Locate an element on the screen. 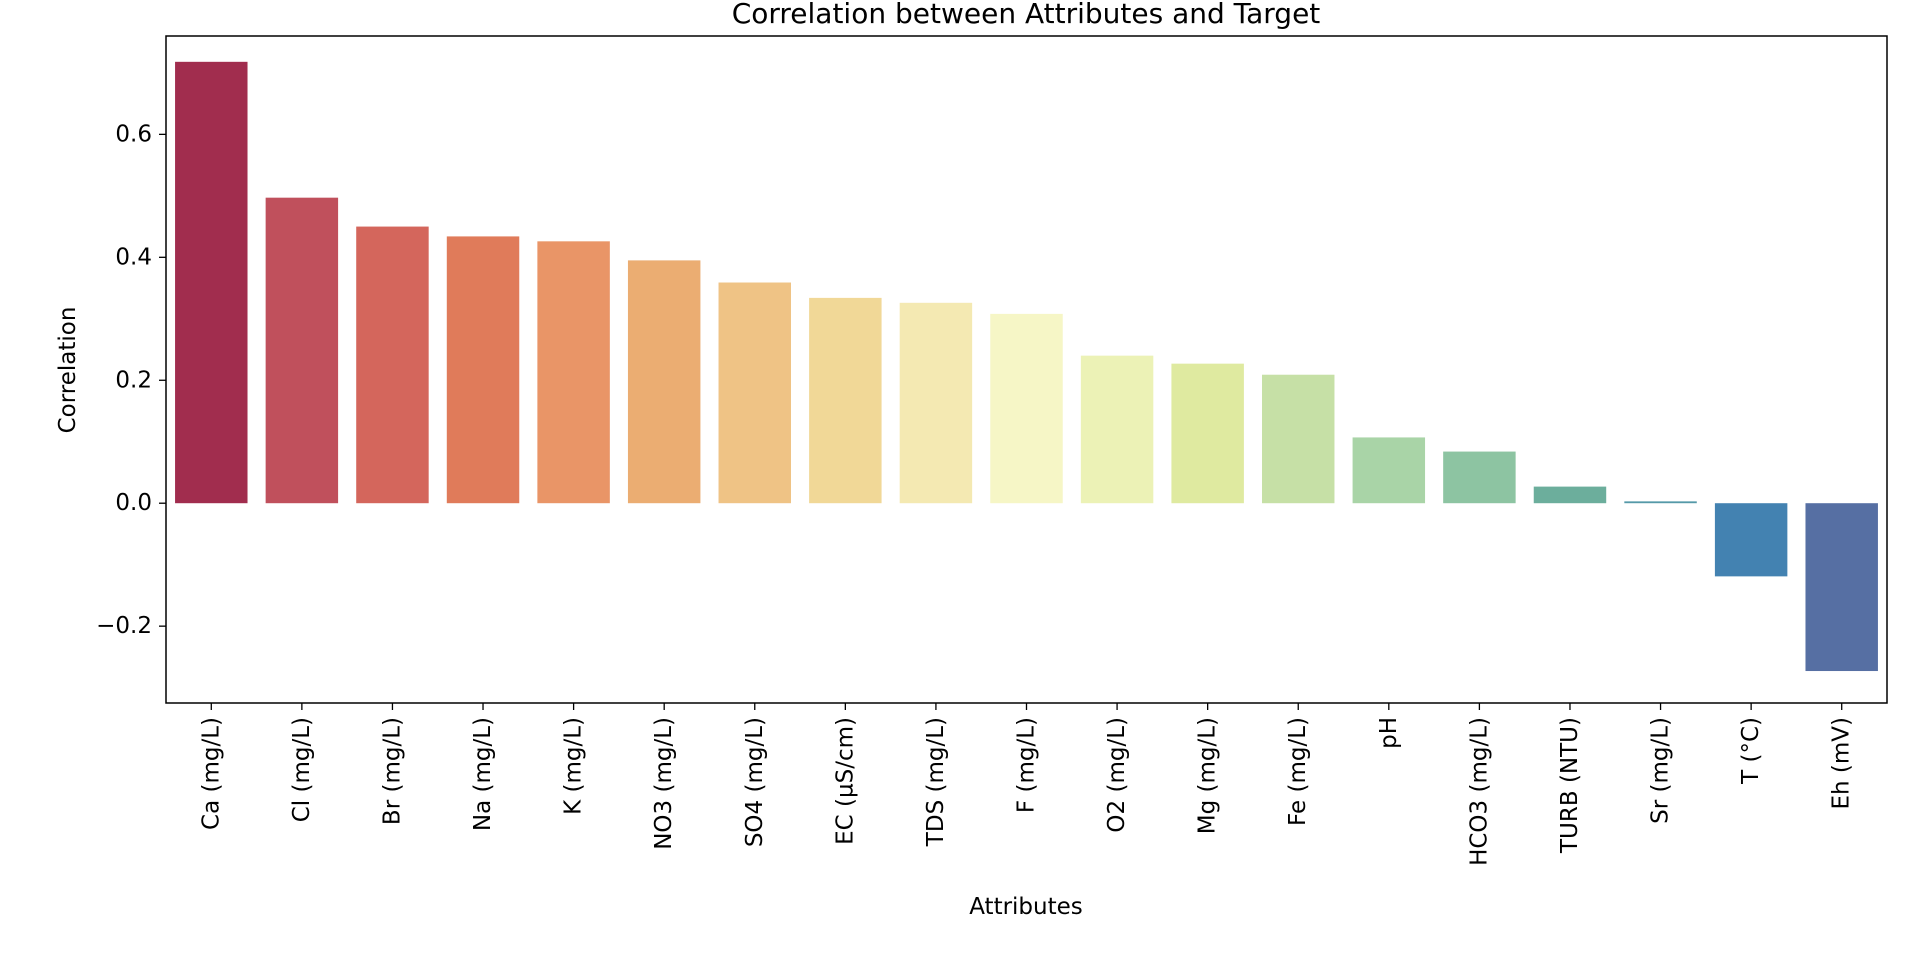 The image size is (1920, 975). x-tick-label: Na (mg/L) is located at coordinates (483, 774).